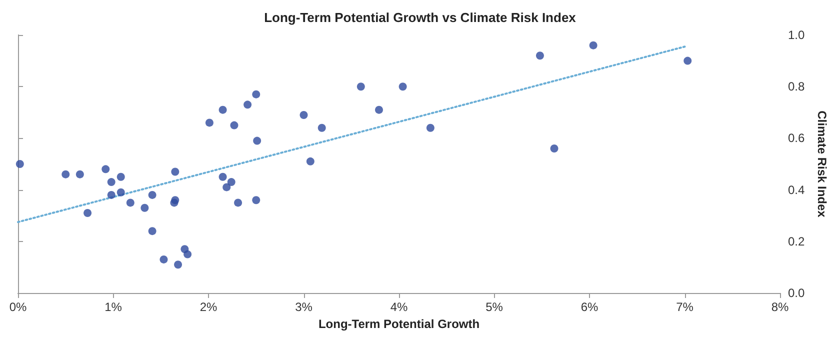  Describe the element at coordinates (797, 35) in the screenshot. I see `y-tick-label: 1.0` at that location.